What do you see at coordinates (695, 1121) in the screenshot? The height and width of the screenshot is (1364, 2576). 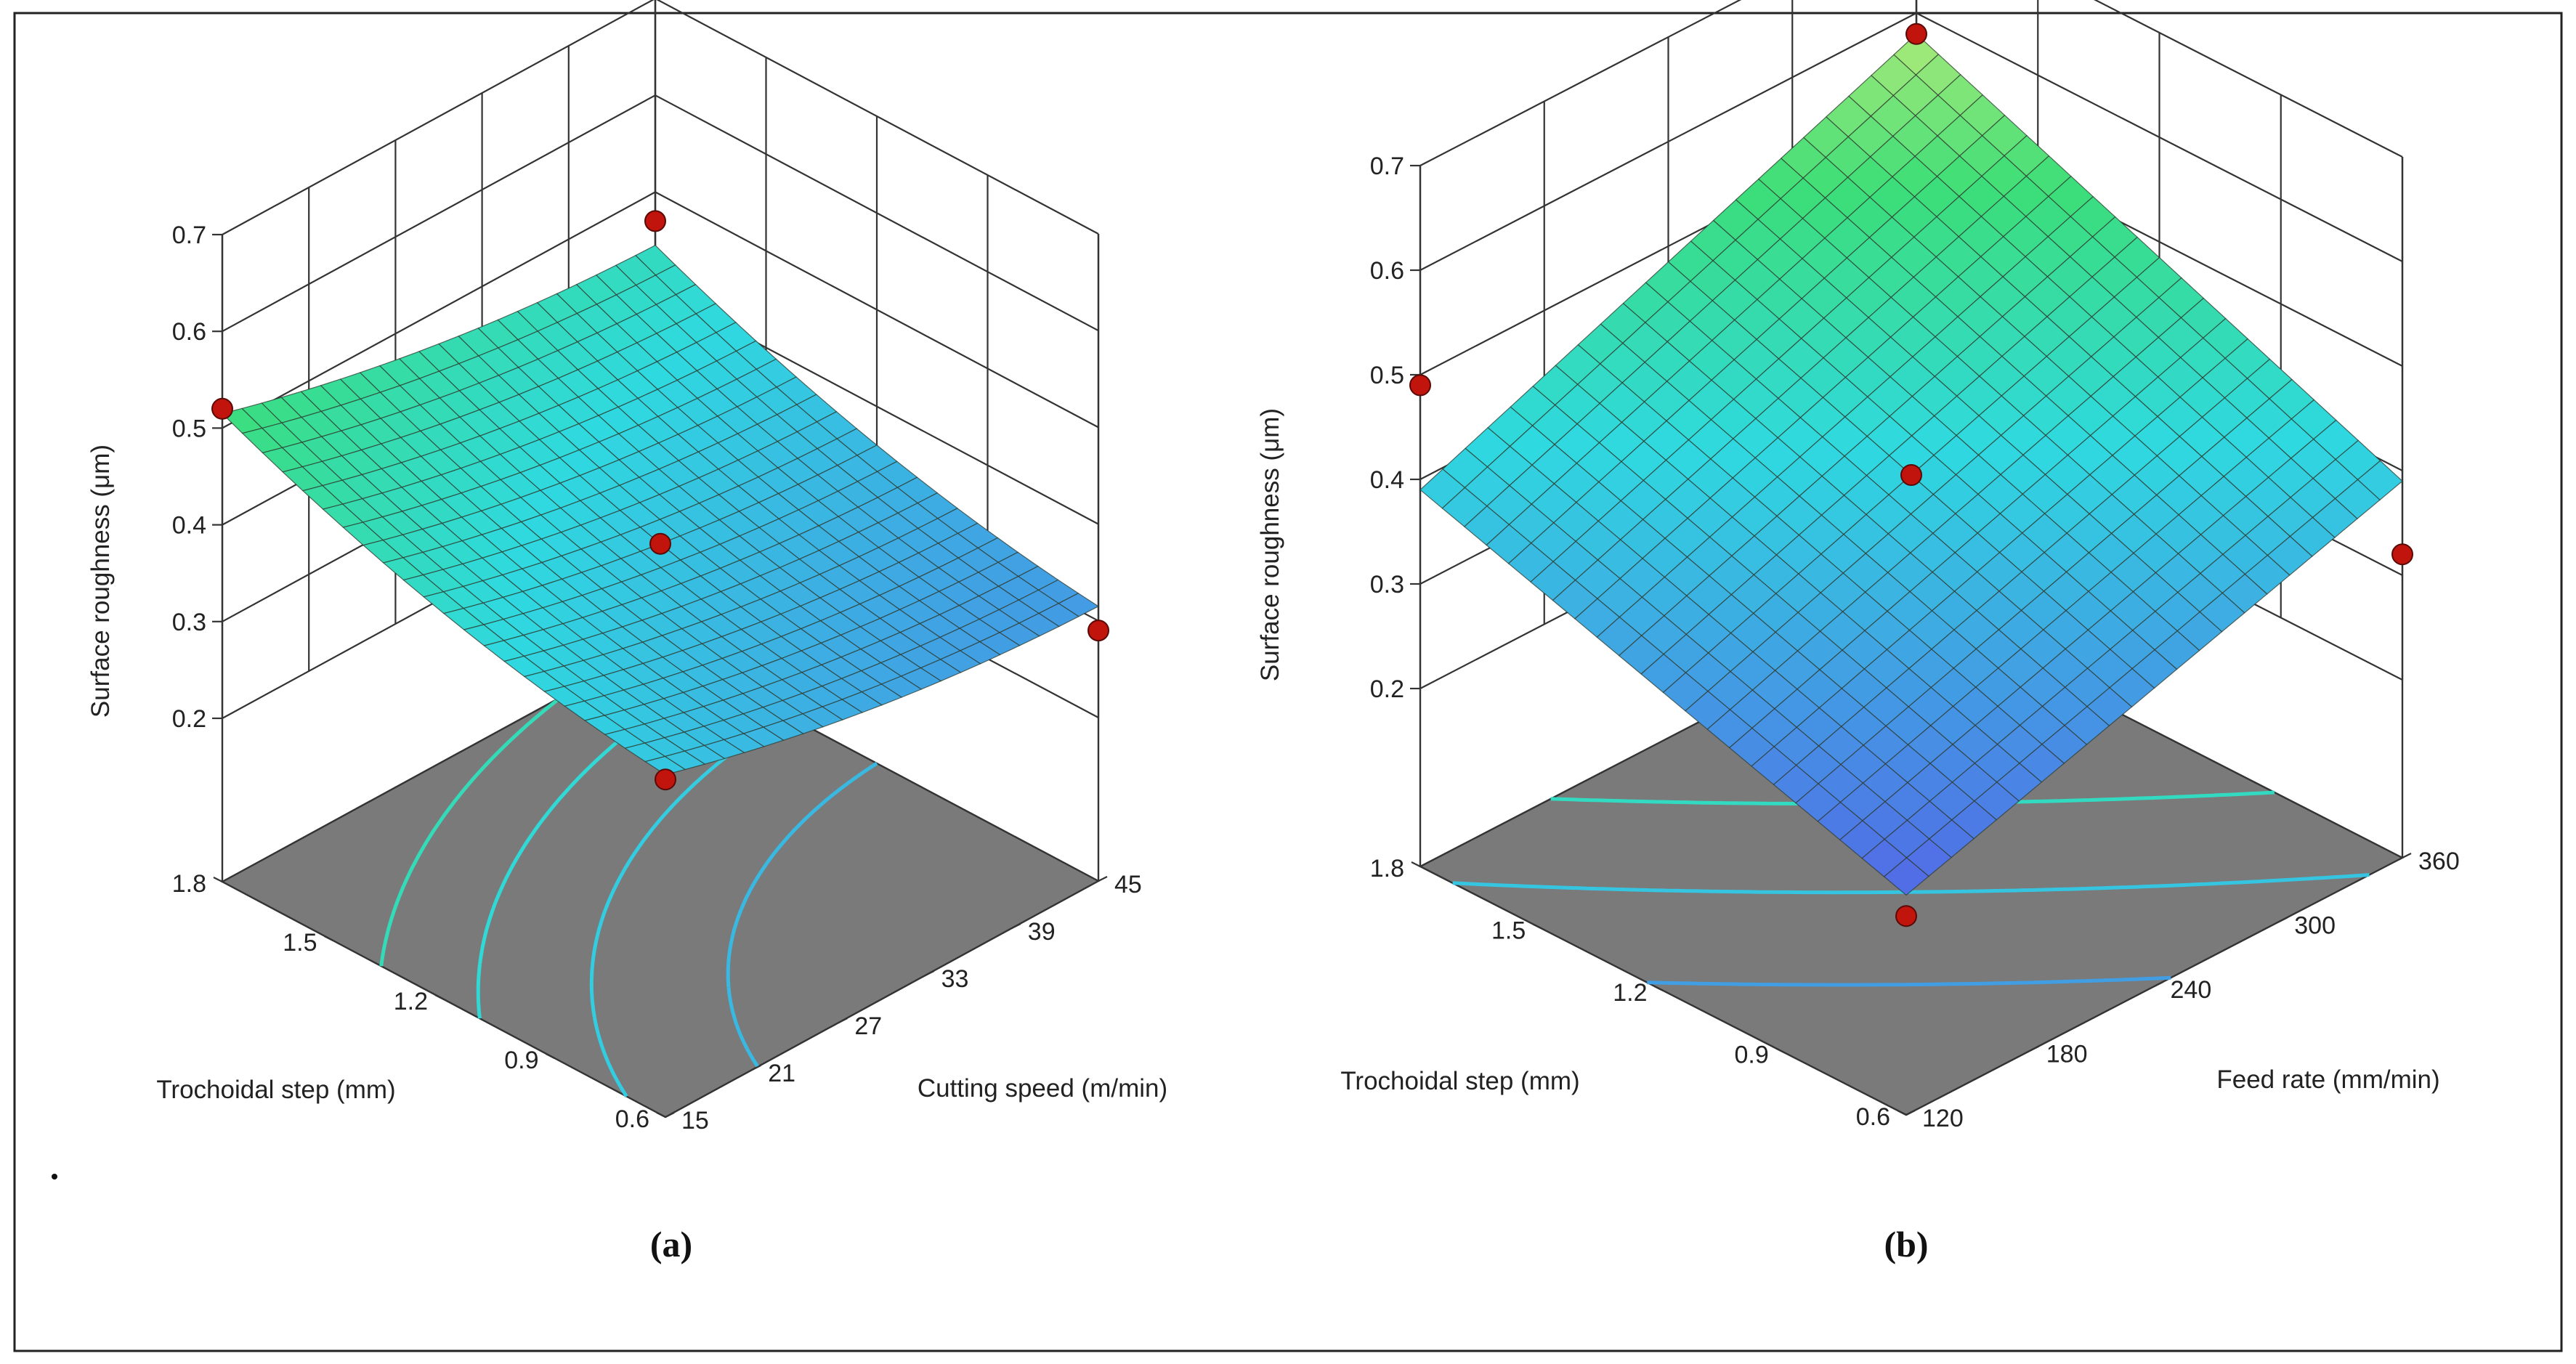 I see `y-tick-label: 15` at bounding box center [695, 1121].